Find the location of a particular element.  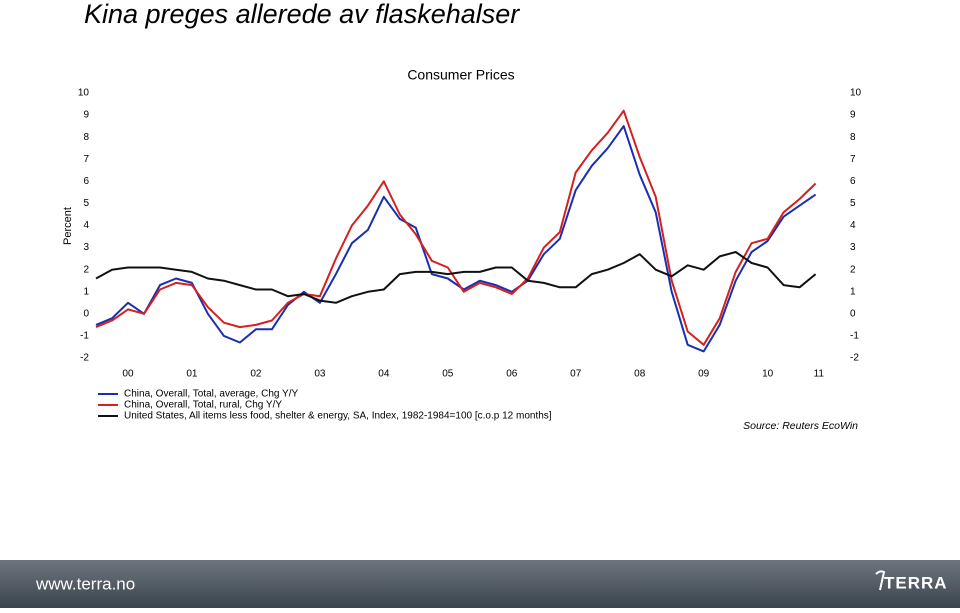

y-tick-label: 10 is located at coordinates (84, 93).